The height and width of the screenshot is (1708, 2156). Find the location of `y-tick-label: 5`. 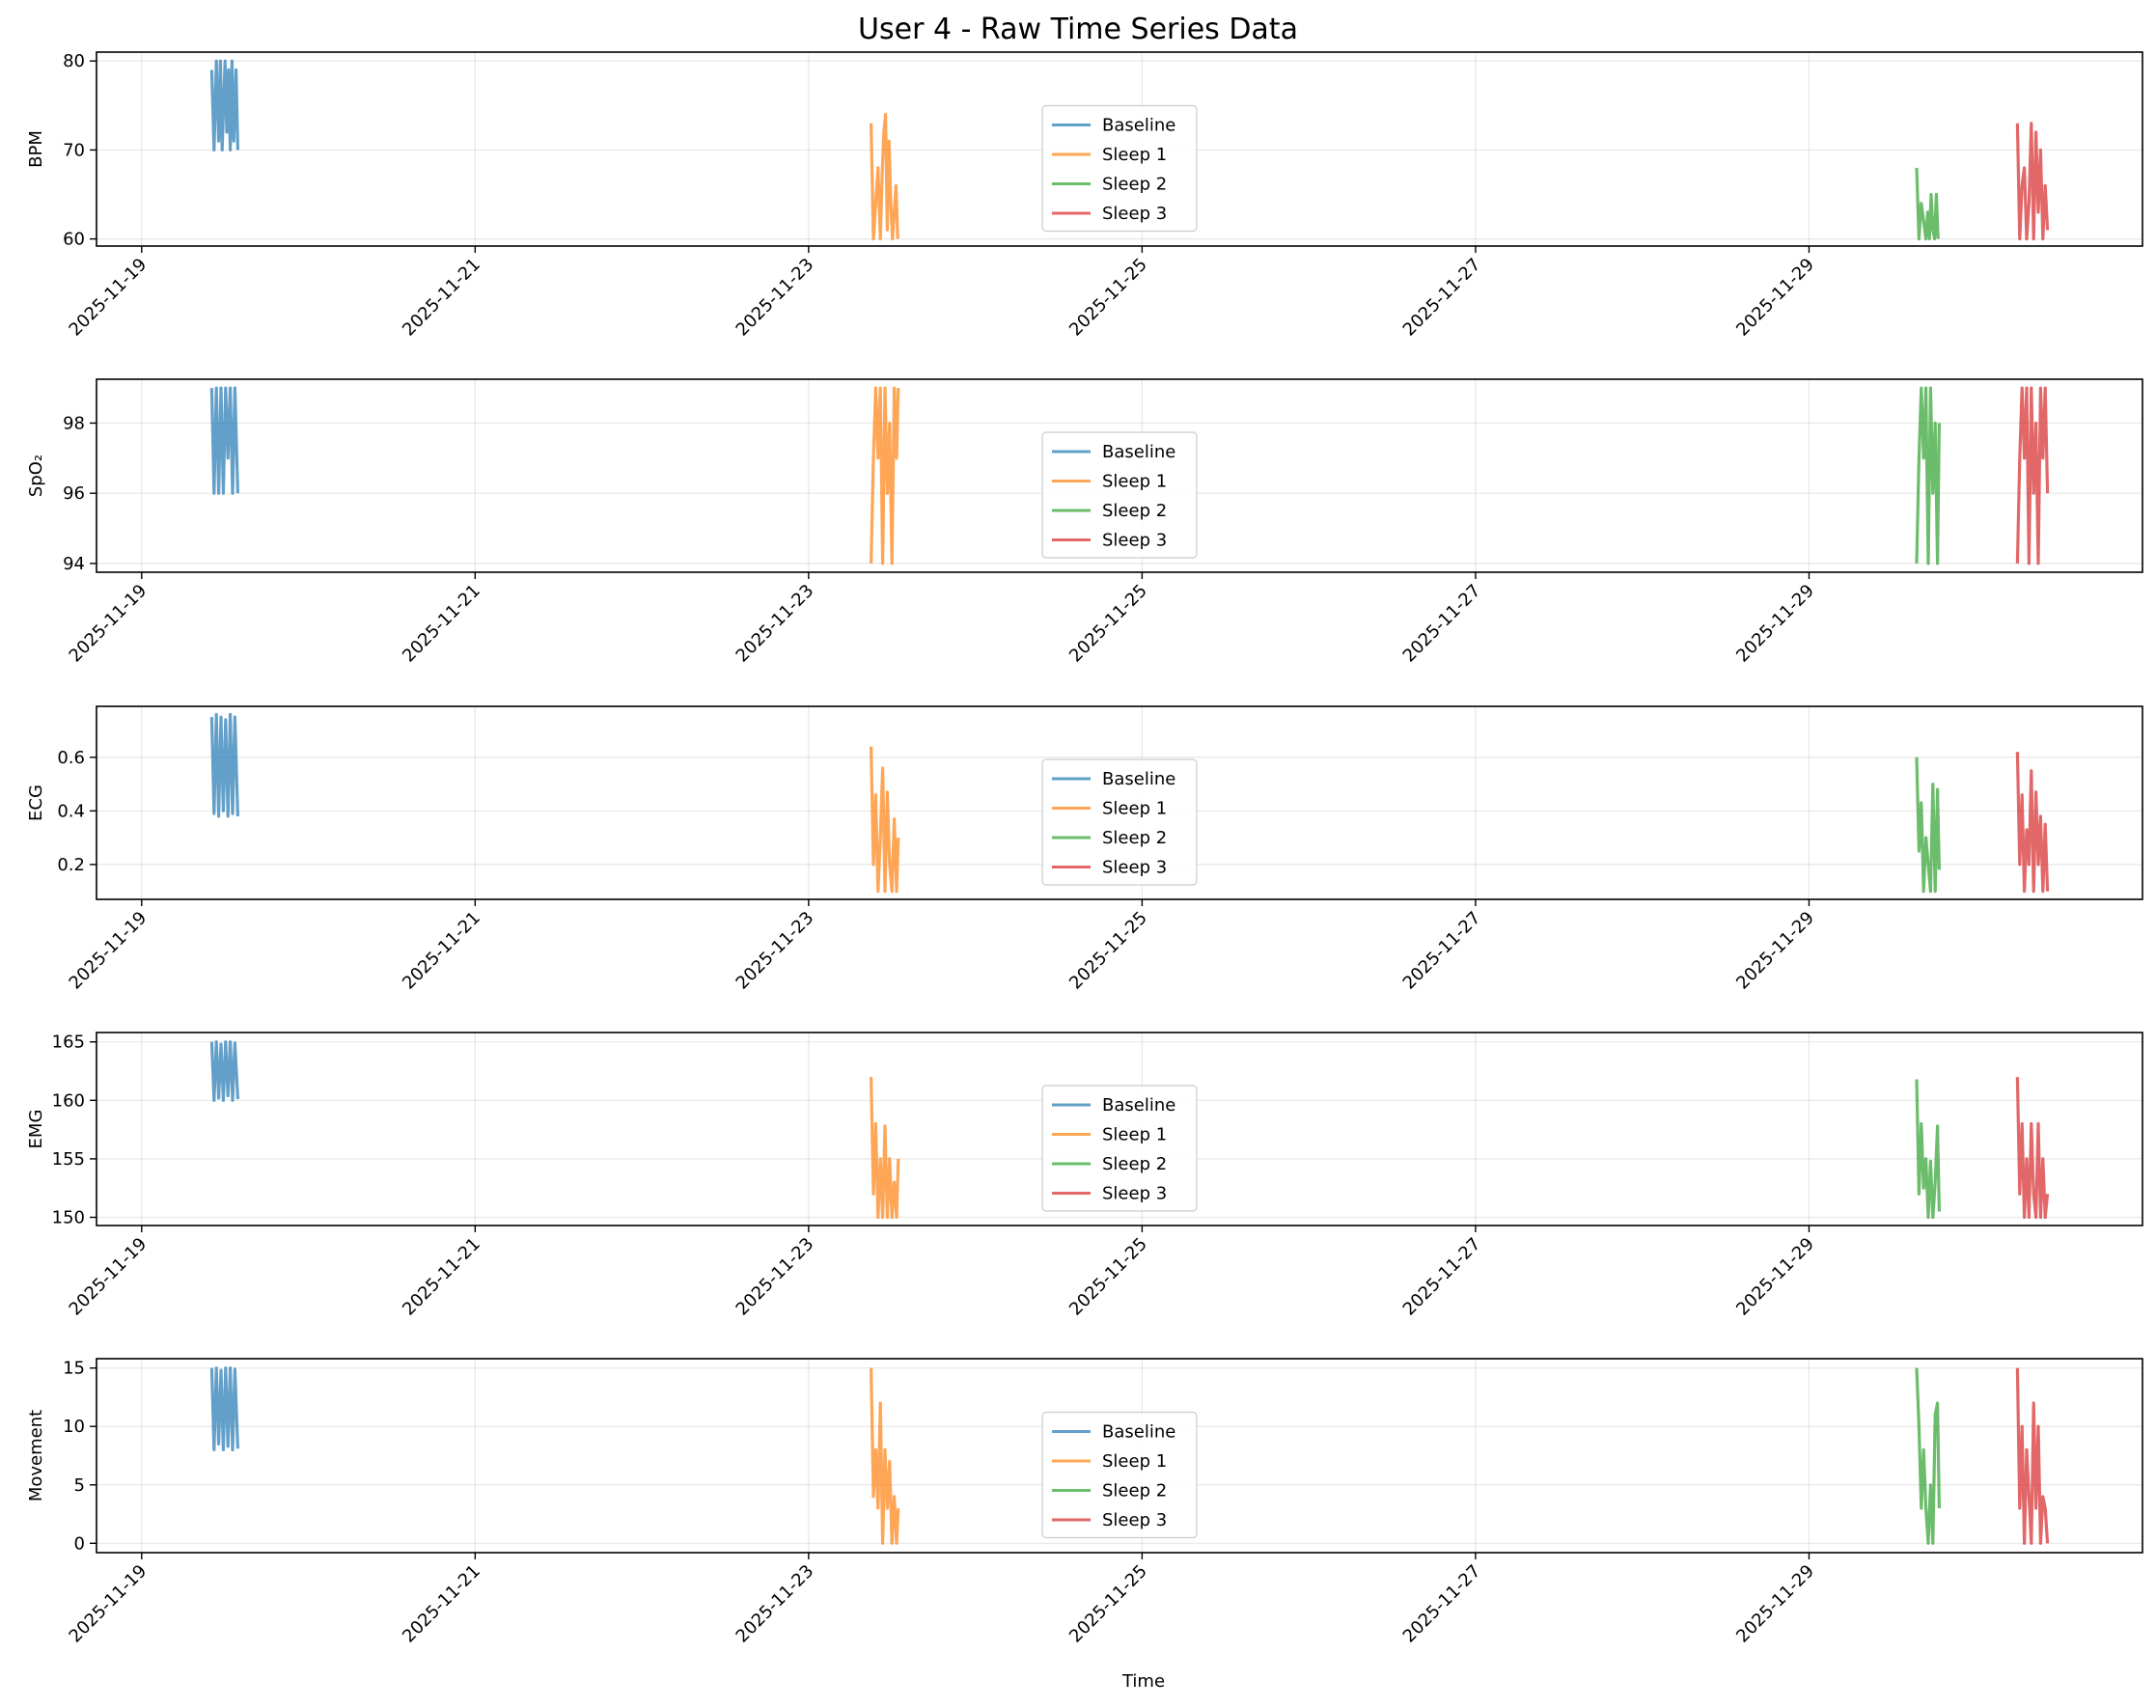

y-tick-label: 5 is located at coordinates (79, 1485).